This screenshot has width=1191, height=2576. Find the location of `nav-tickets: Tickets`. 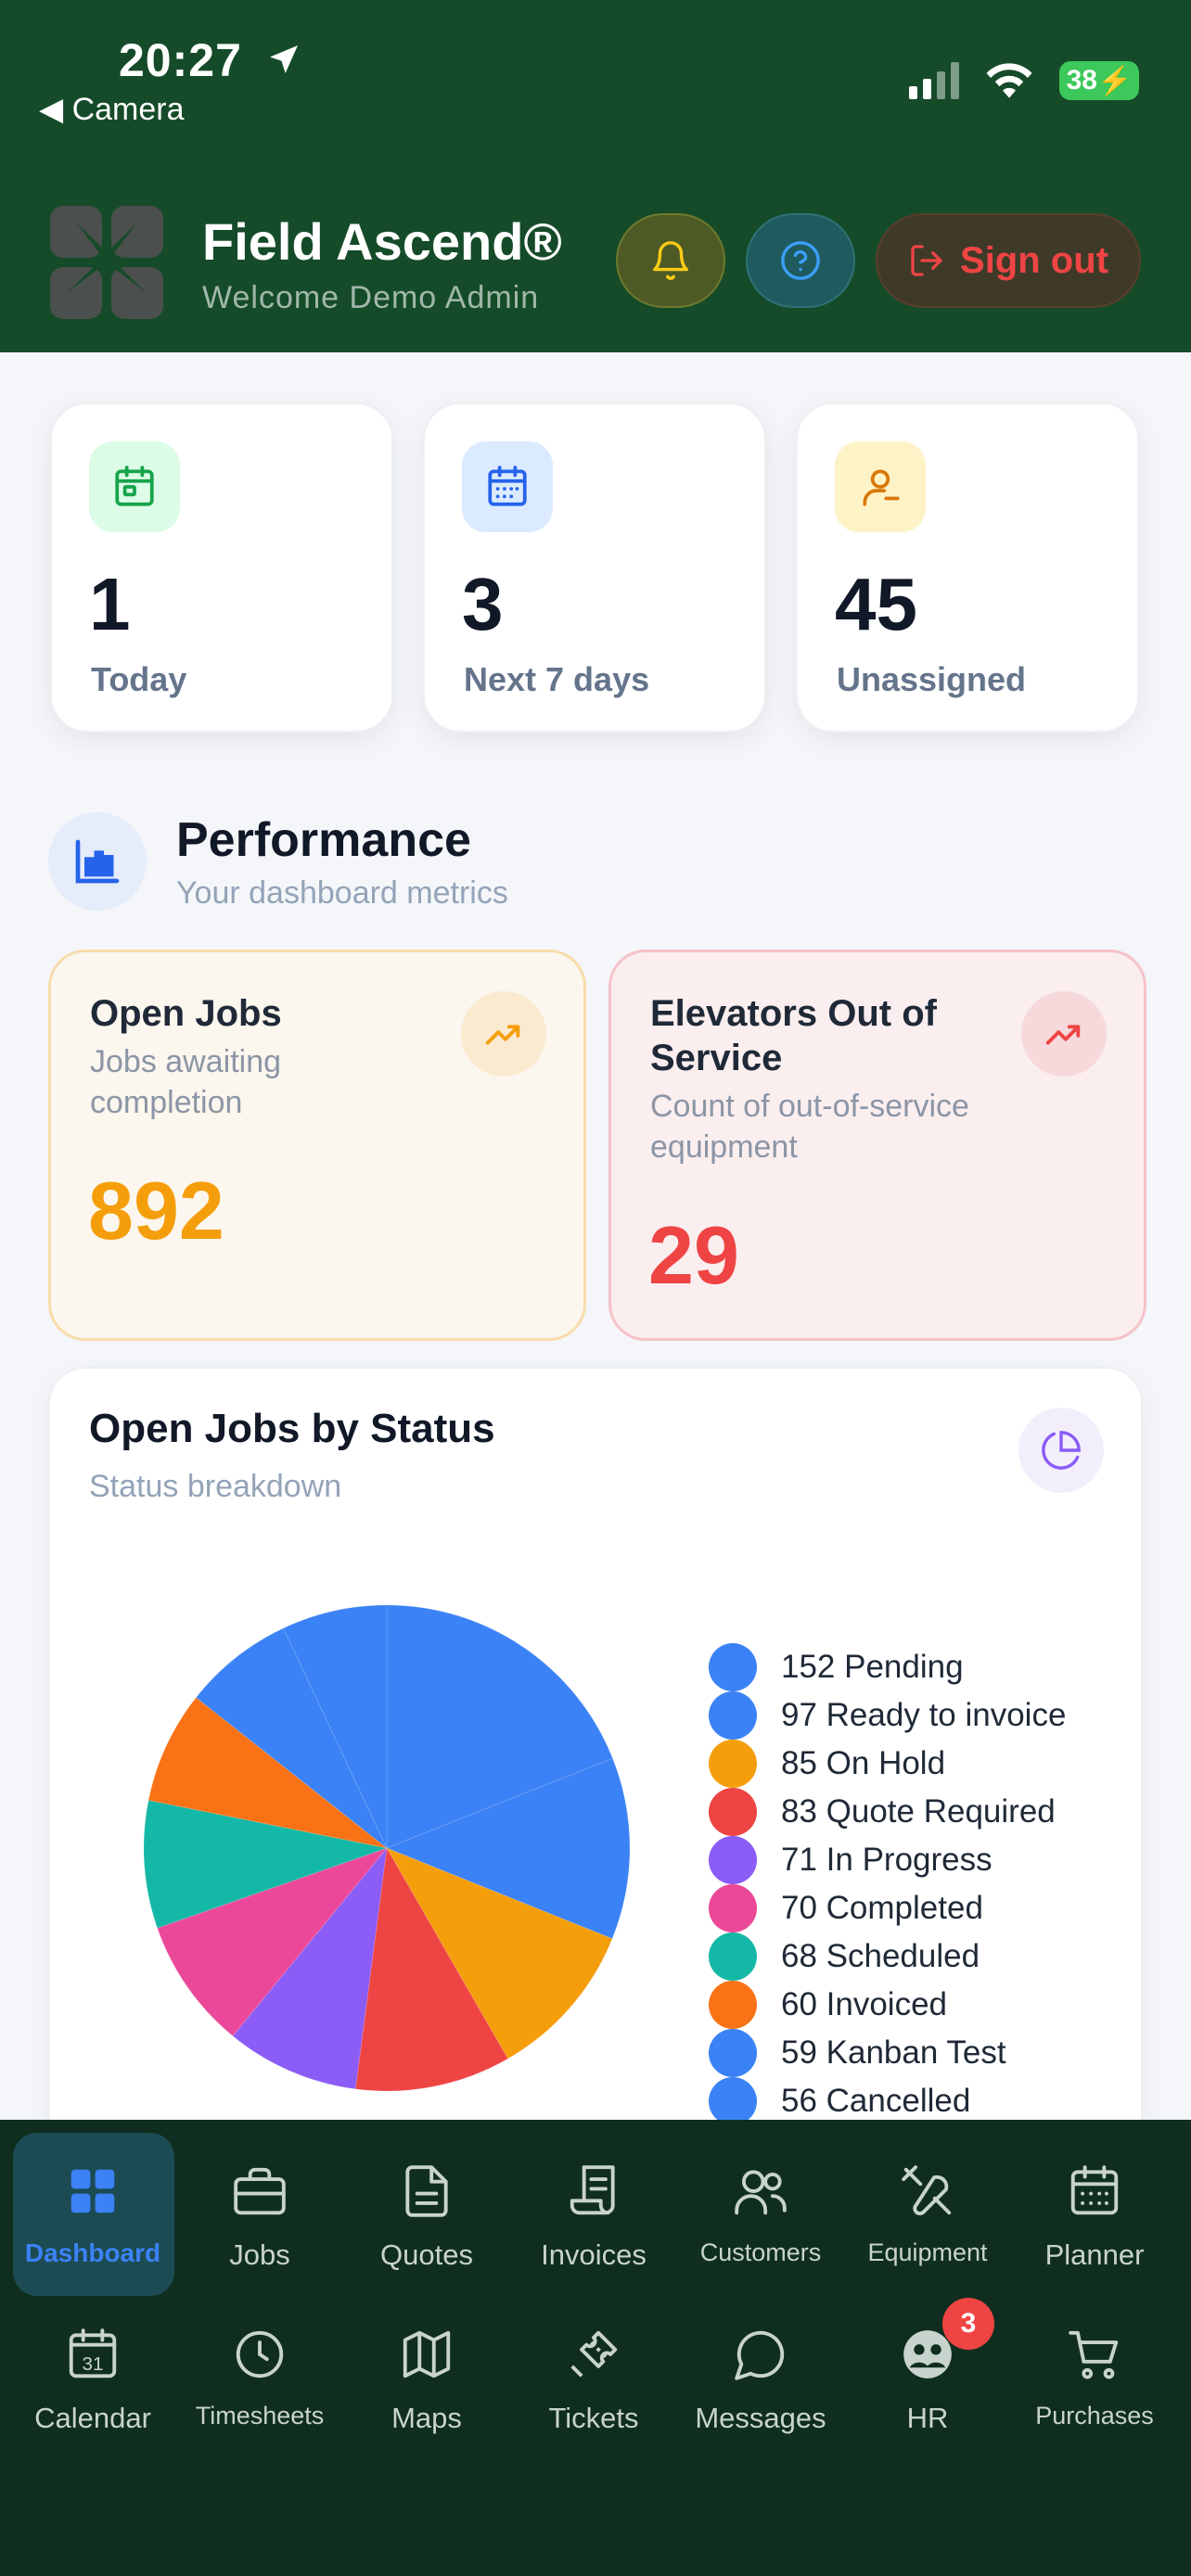

nav-tickets: Tickets is located at coordinates (593, 2379).